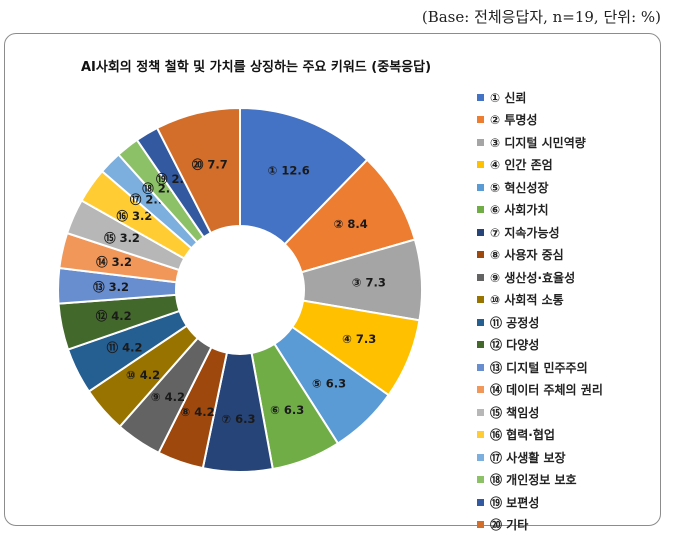  I want to click on legend-item-10: ⑩ 사회적 소통, so click(540, 300).